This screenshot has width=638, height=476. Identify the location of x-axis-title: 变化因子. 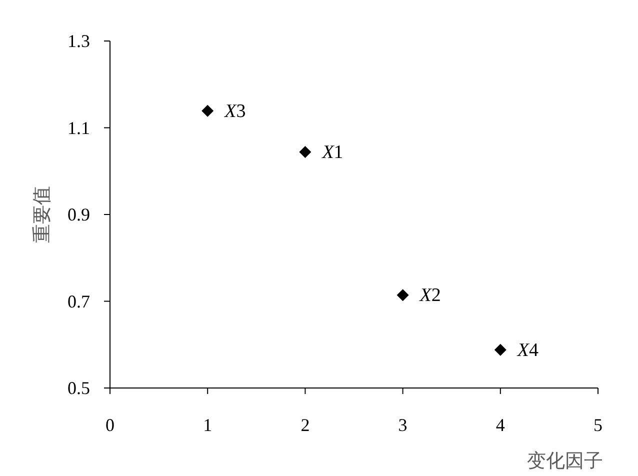
(565, 461).